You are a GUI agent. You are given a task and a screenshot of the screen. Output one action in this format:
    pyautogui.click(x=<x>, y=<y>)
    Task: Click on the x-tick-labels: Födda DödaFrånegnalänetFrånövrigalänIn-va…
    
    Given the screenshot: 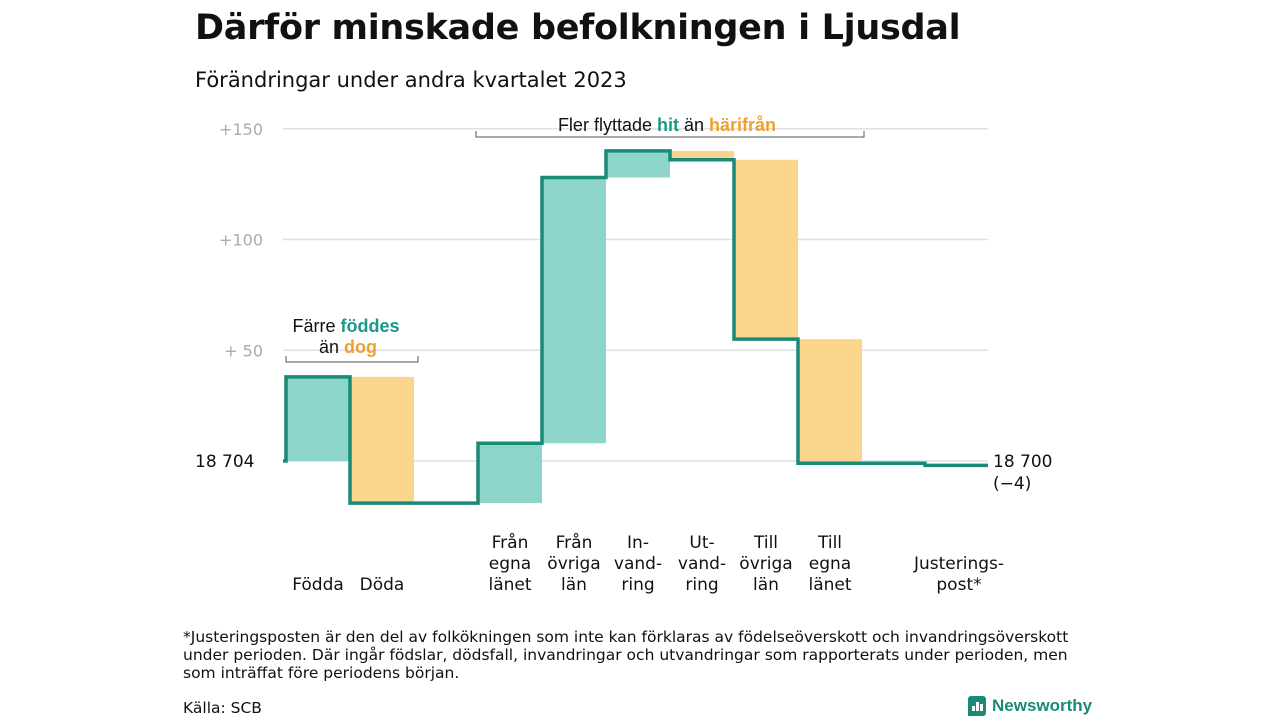 What is the action you would take?
    pyautogui.click(x=648, y=563)
    